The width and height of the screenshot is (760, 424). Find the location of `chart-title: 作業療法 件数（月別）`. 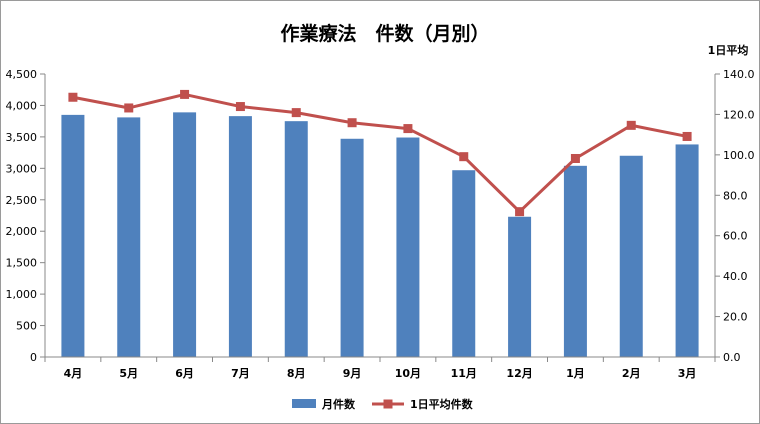

chart-title: 作業療法 件数（月別） is located at coordinates (384, 33).